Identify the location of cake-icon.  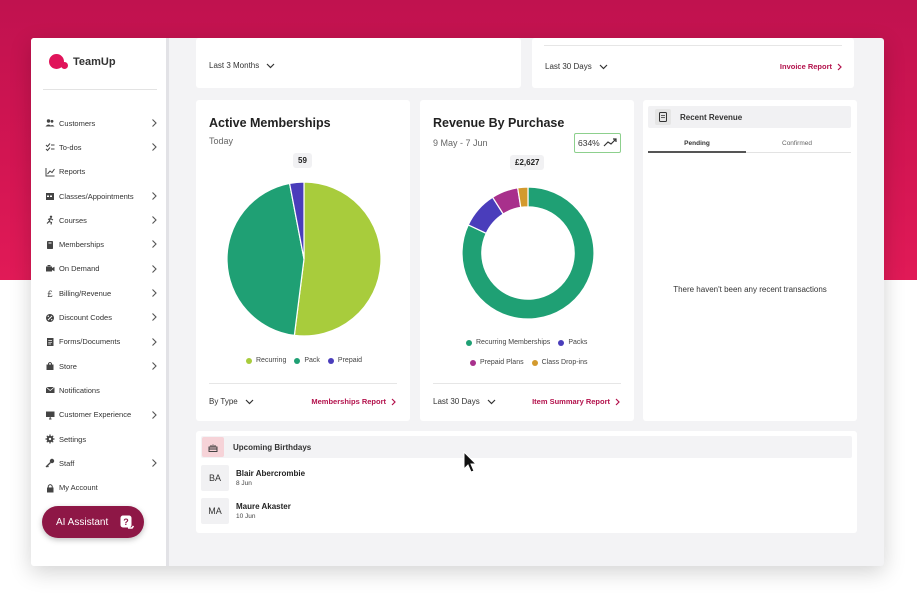
(213, 447).